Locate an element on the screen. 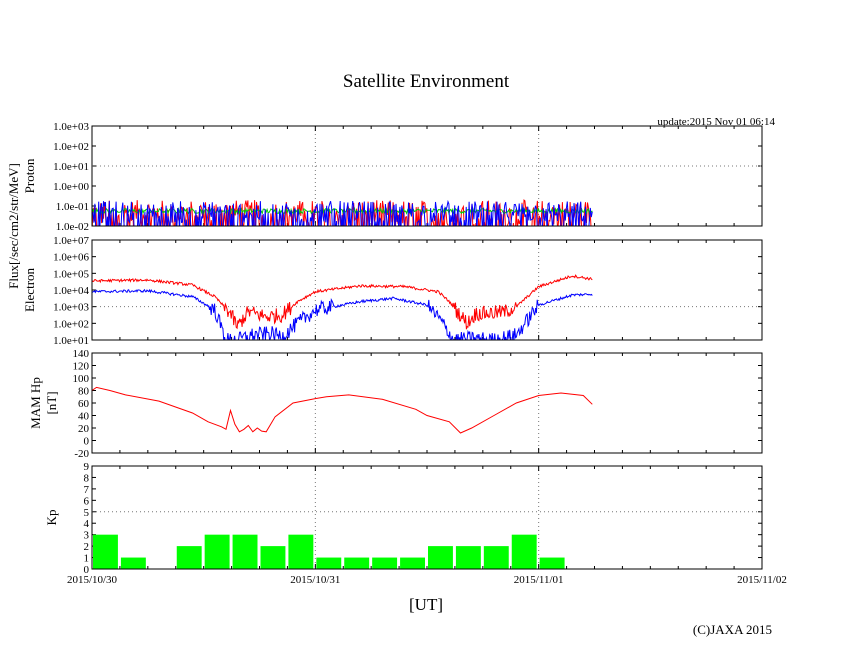 This screenshot has width=846, height=655. flux-label-text: Flux[/sec/cm2/str/MeV] is located at coordinates (13, 226).